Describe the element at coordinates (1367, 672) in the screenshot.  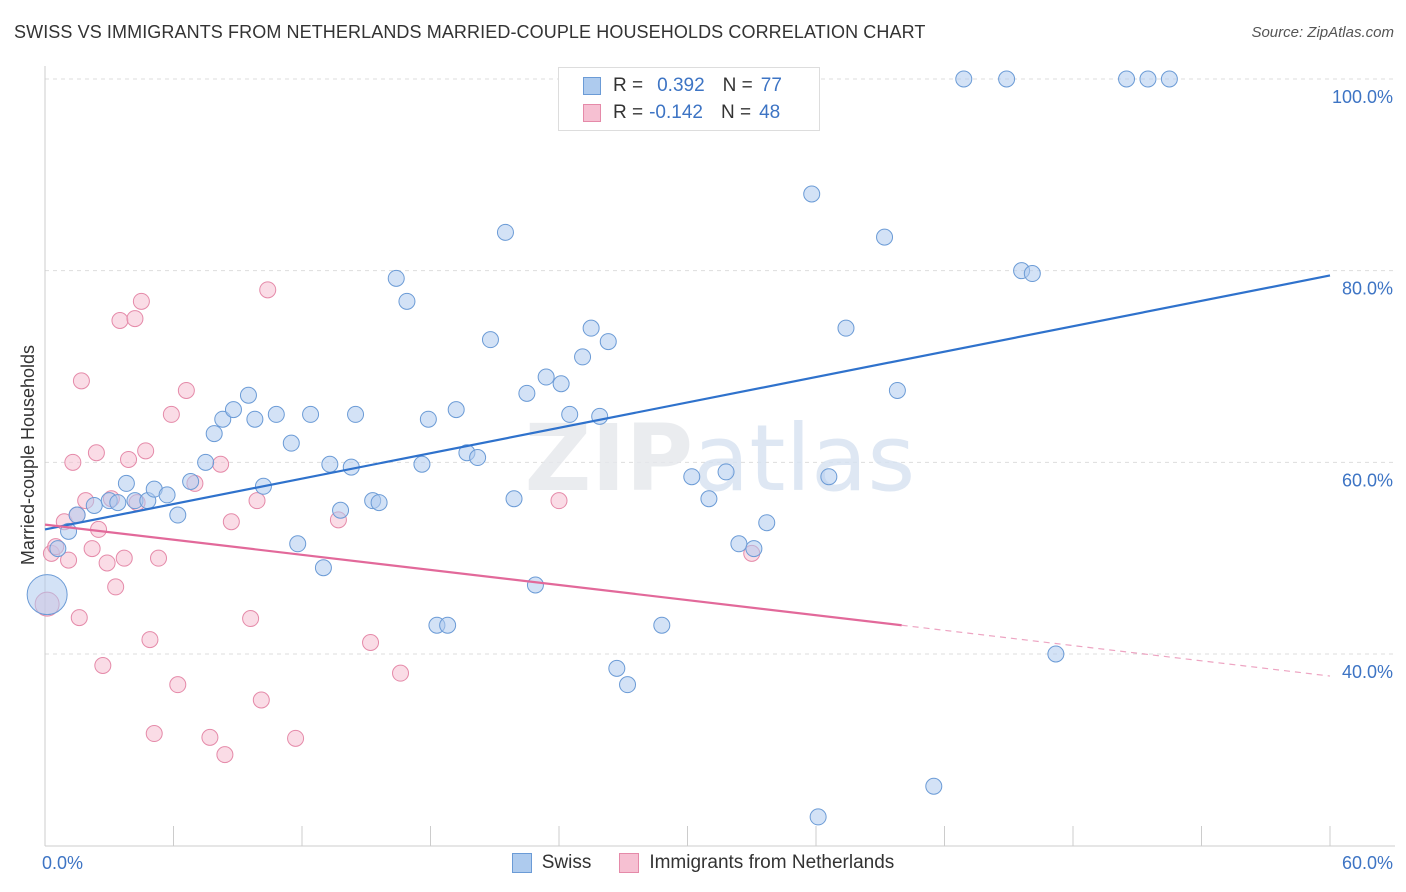
I see `y-tick-label: 40.0%` at that location.